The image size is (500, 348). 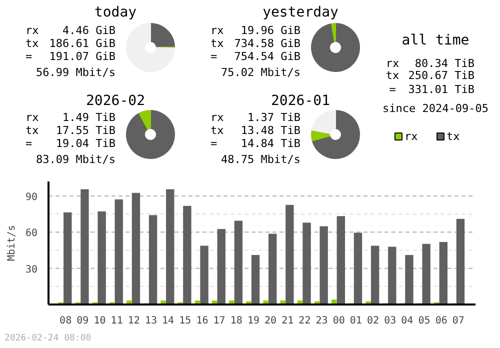 What do you see at coordinates (407, 321) in the screenshot?
I see `x-tick-label: 04` at bounding box center [407, 321].